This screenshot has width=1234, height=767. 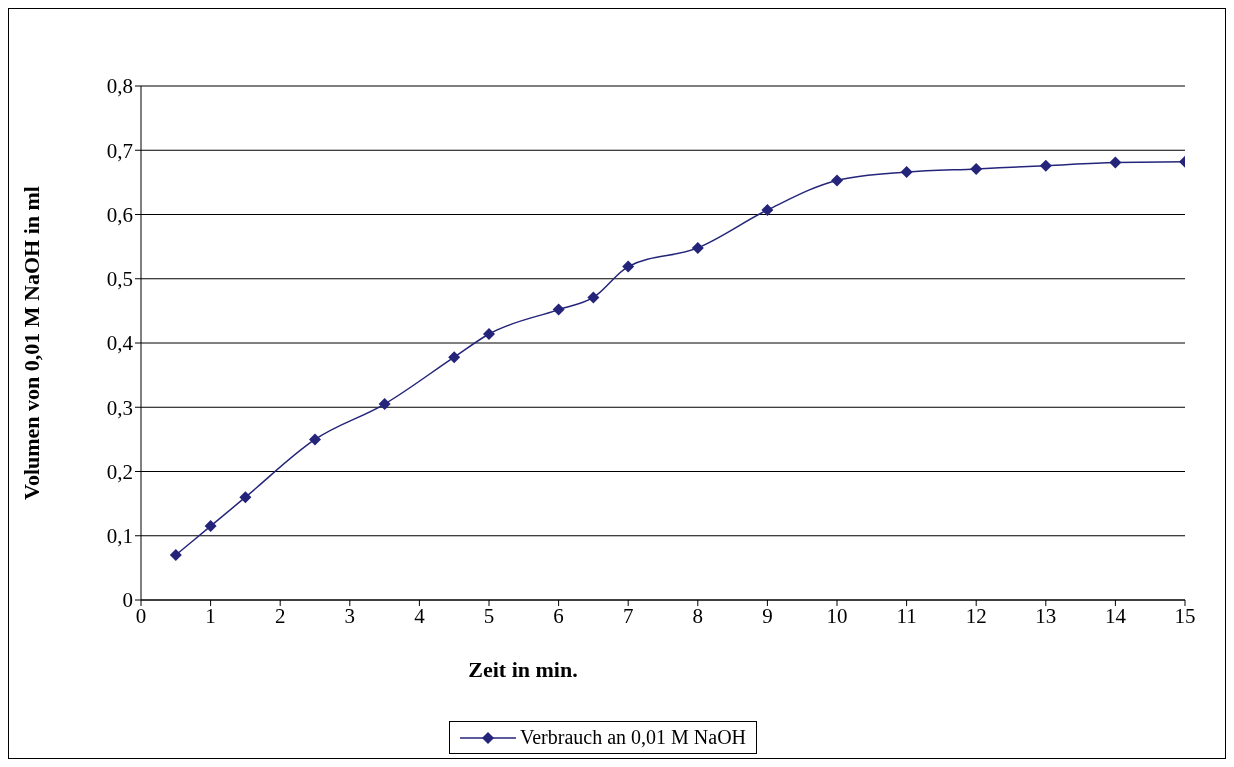 What do you see at coordinates (350, 615) in the screenshot?
I see `x-tick-label: 3` at bounding box center [350, 615].